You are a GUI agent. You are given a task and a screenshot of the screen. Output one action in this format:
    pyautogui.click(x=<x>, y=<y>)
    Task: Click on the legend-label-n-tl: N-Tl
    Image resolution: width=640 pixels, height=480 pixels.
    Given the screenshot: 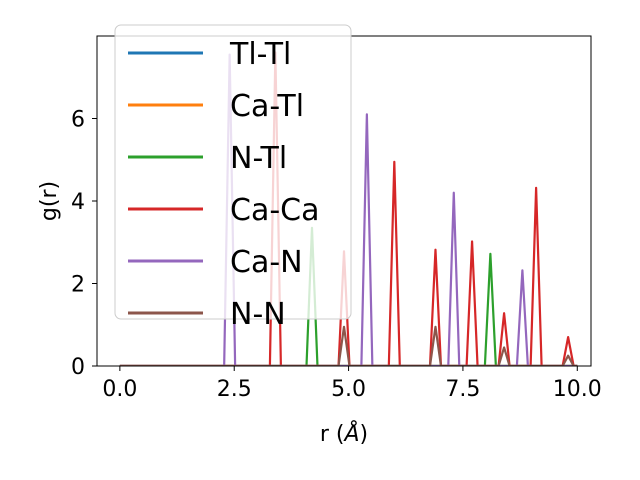 What is the action you would take?
    pyautogui.click(x=258, y=158)
    